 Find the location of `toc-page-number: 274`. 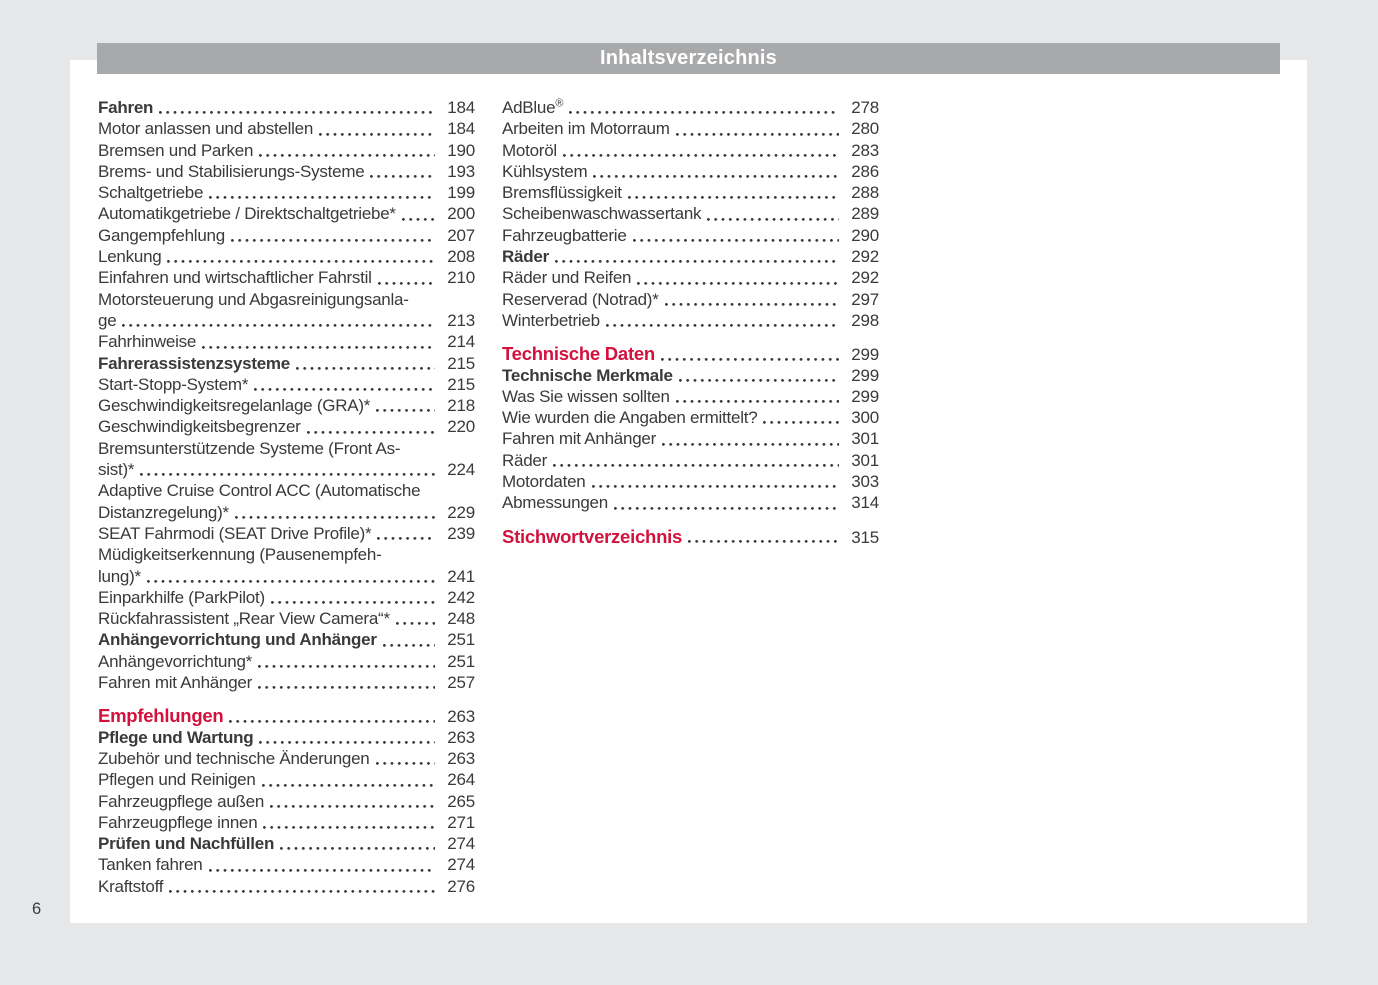

toc-page-number: 274 is located at coordinates (461, 865).